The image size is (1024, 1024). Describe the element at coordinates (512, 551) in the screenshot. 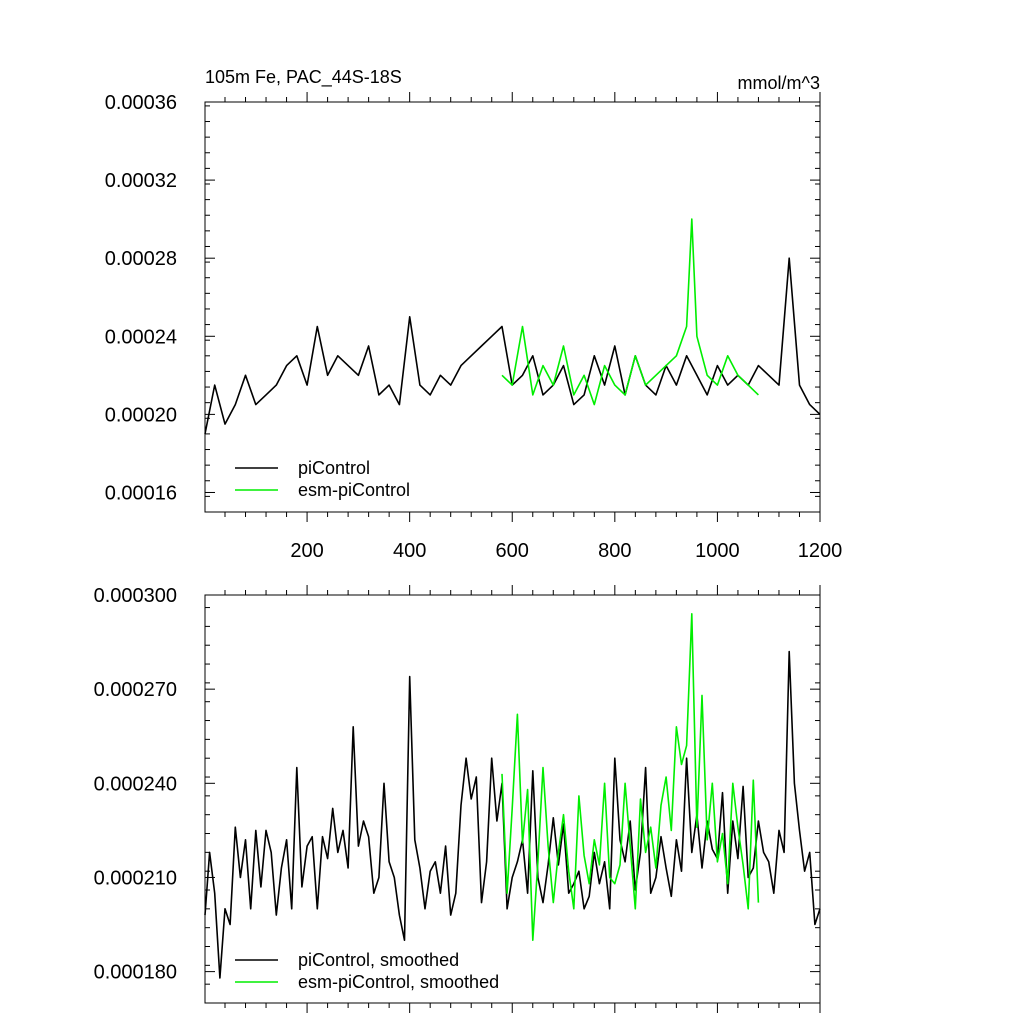

I see `x-tick-label: 600` at that location.